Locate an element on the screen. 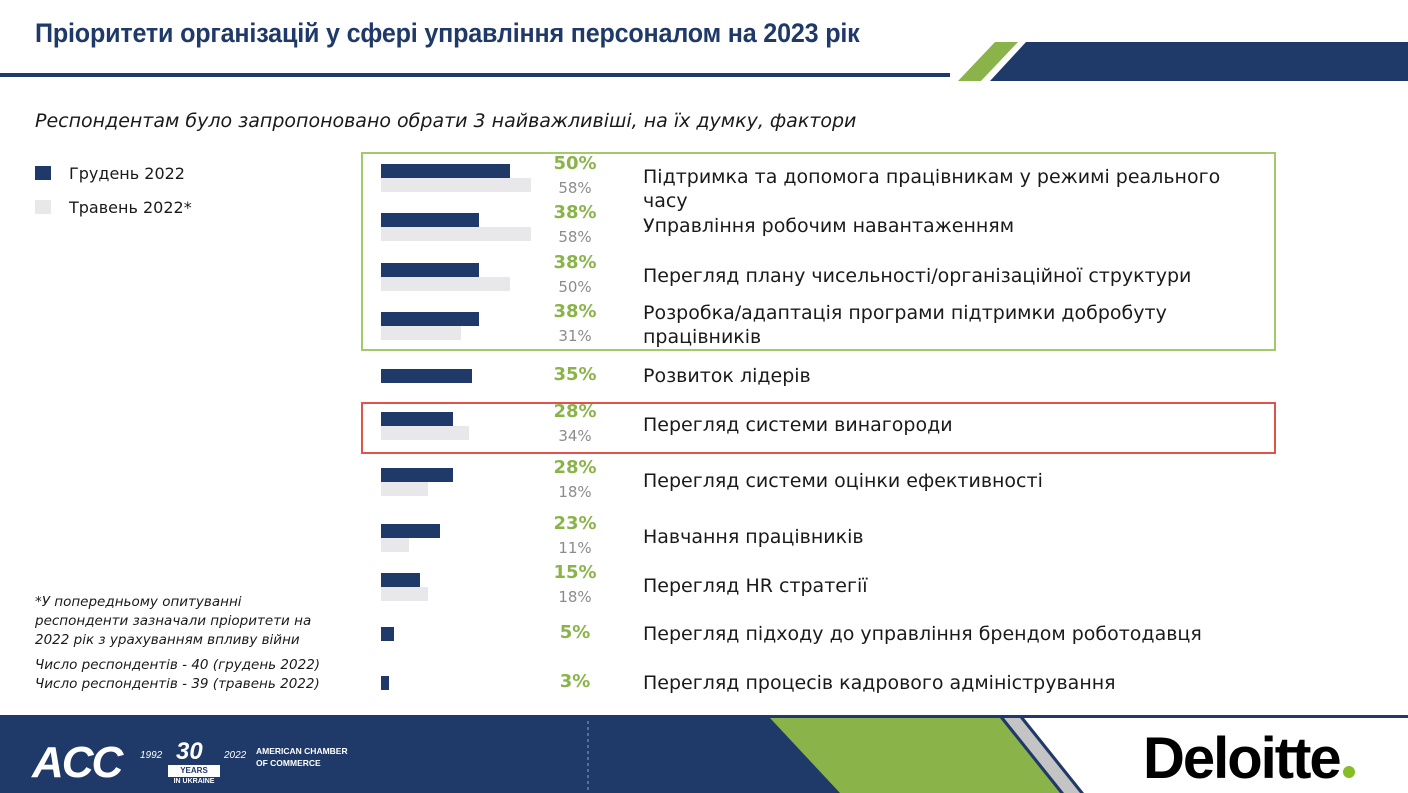 Image resolution: width=1408 pixels, height=793 pixels. footer-gray-stripe is located at coordinates (1042, 755).